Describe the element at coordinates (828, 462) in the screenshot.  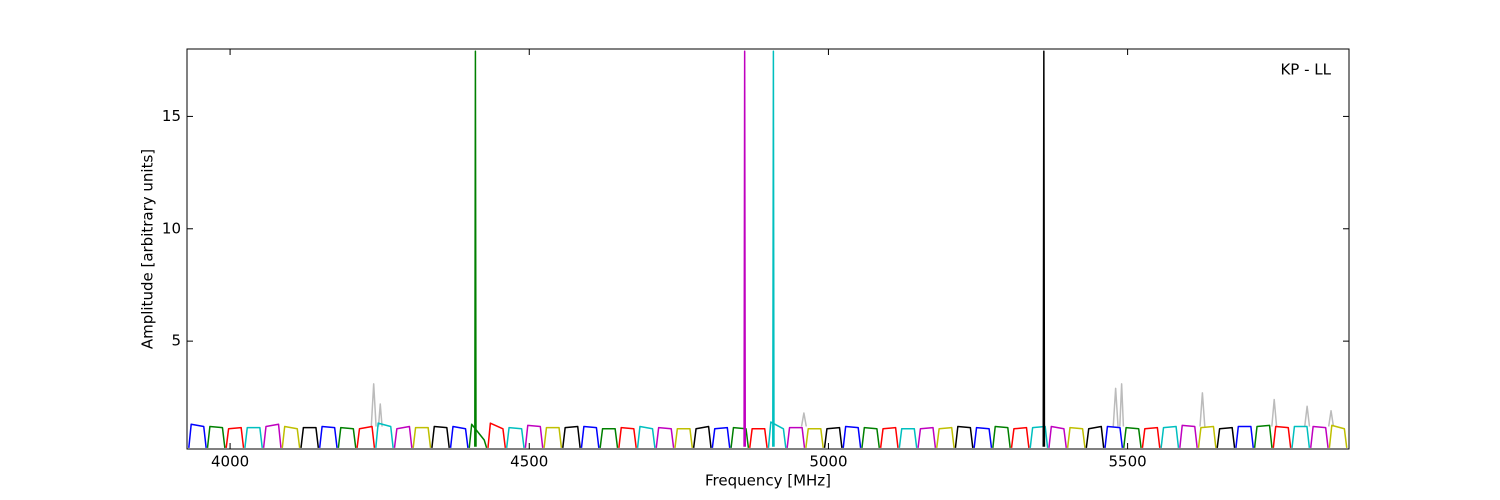
I see `x-tick-label: 5000` at that location.